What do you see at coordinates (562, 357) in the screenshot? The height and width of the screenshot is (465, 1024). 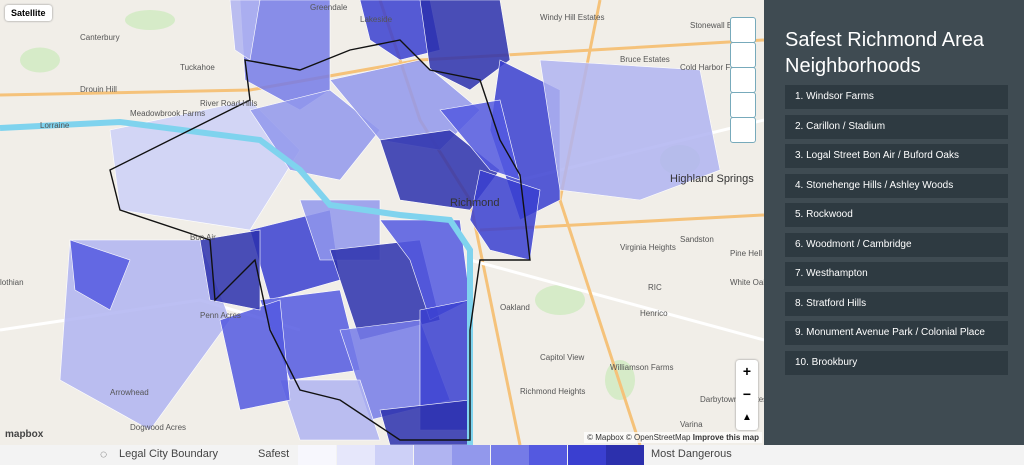 I see `place-label: Capitol View` at bounding box center [562, 357].